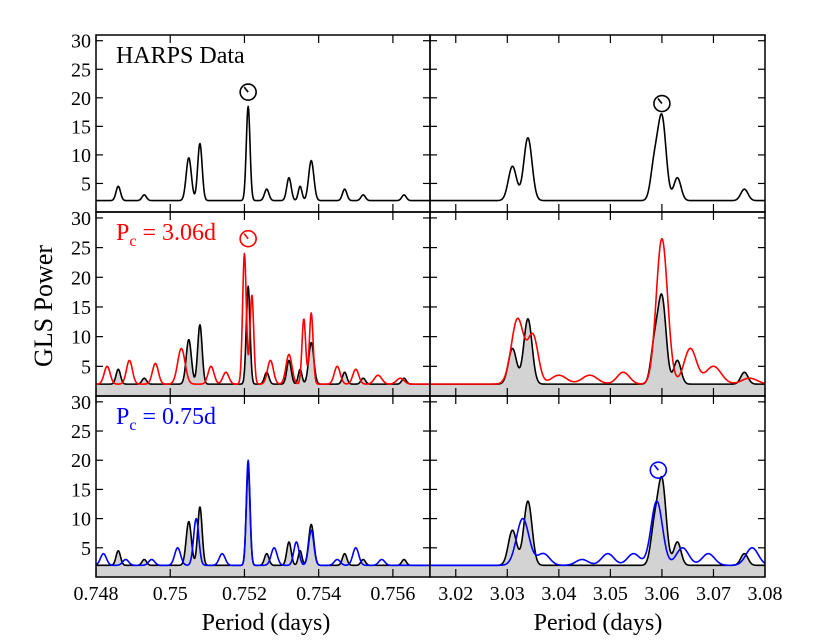 Image resolution: width=830 pixels, height=642 pixels. Describe the element at coordinates (96, 594) in the screenshot. I see `x-tick-label: 0.748` at that location.